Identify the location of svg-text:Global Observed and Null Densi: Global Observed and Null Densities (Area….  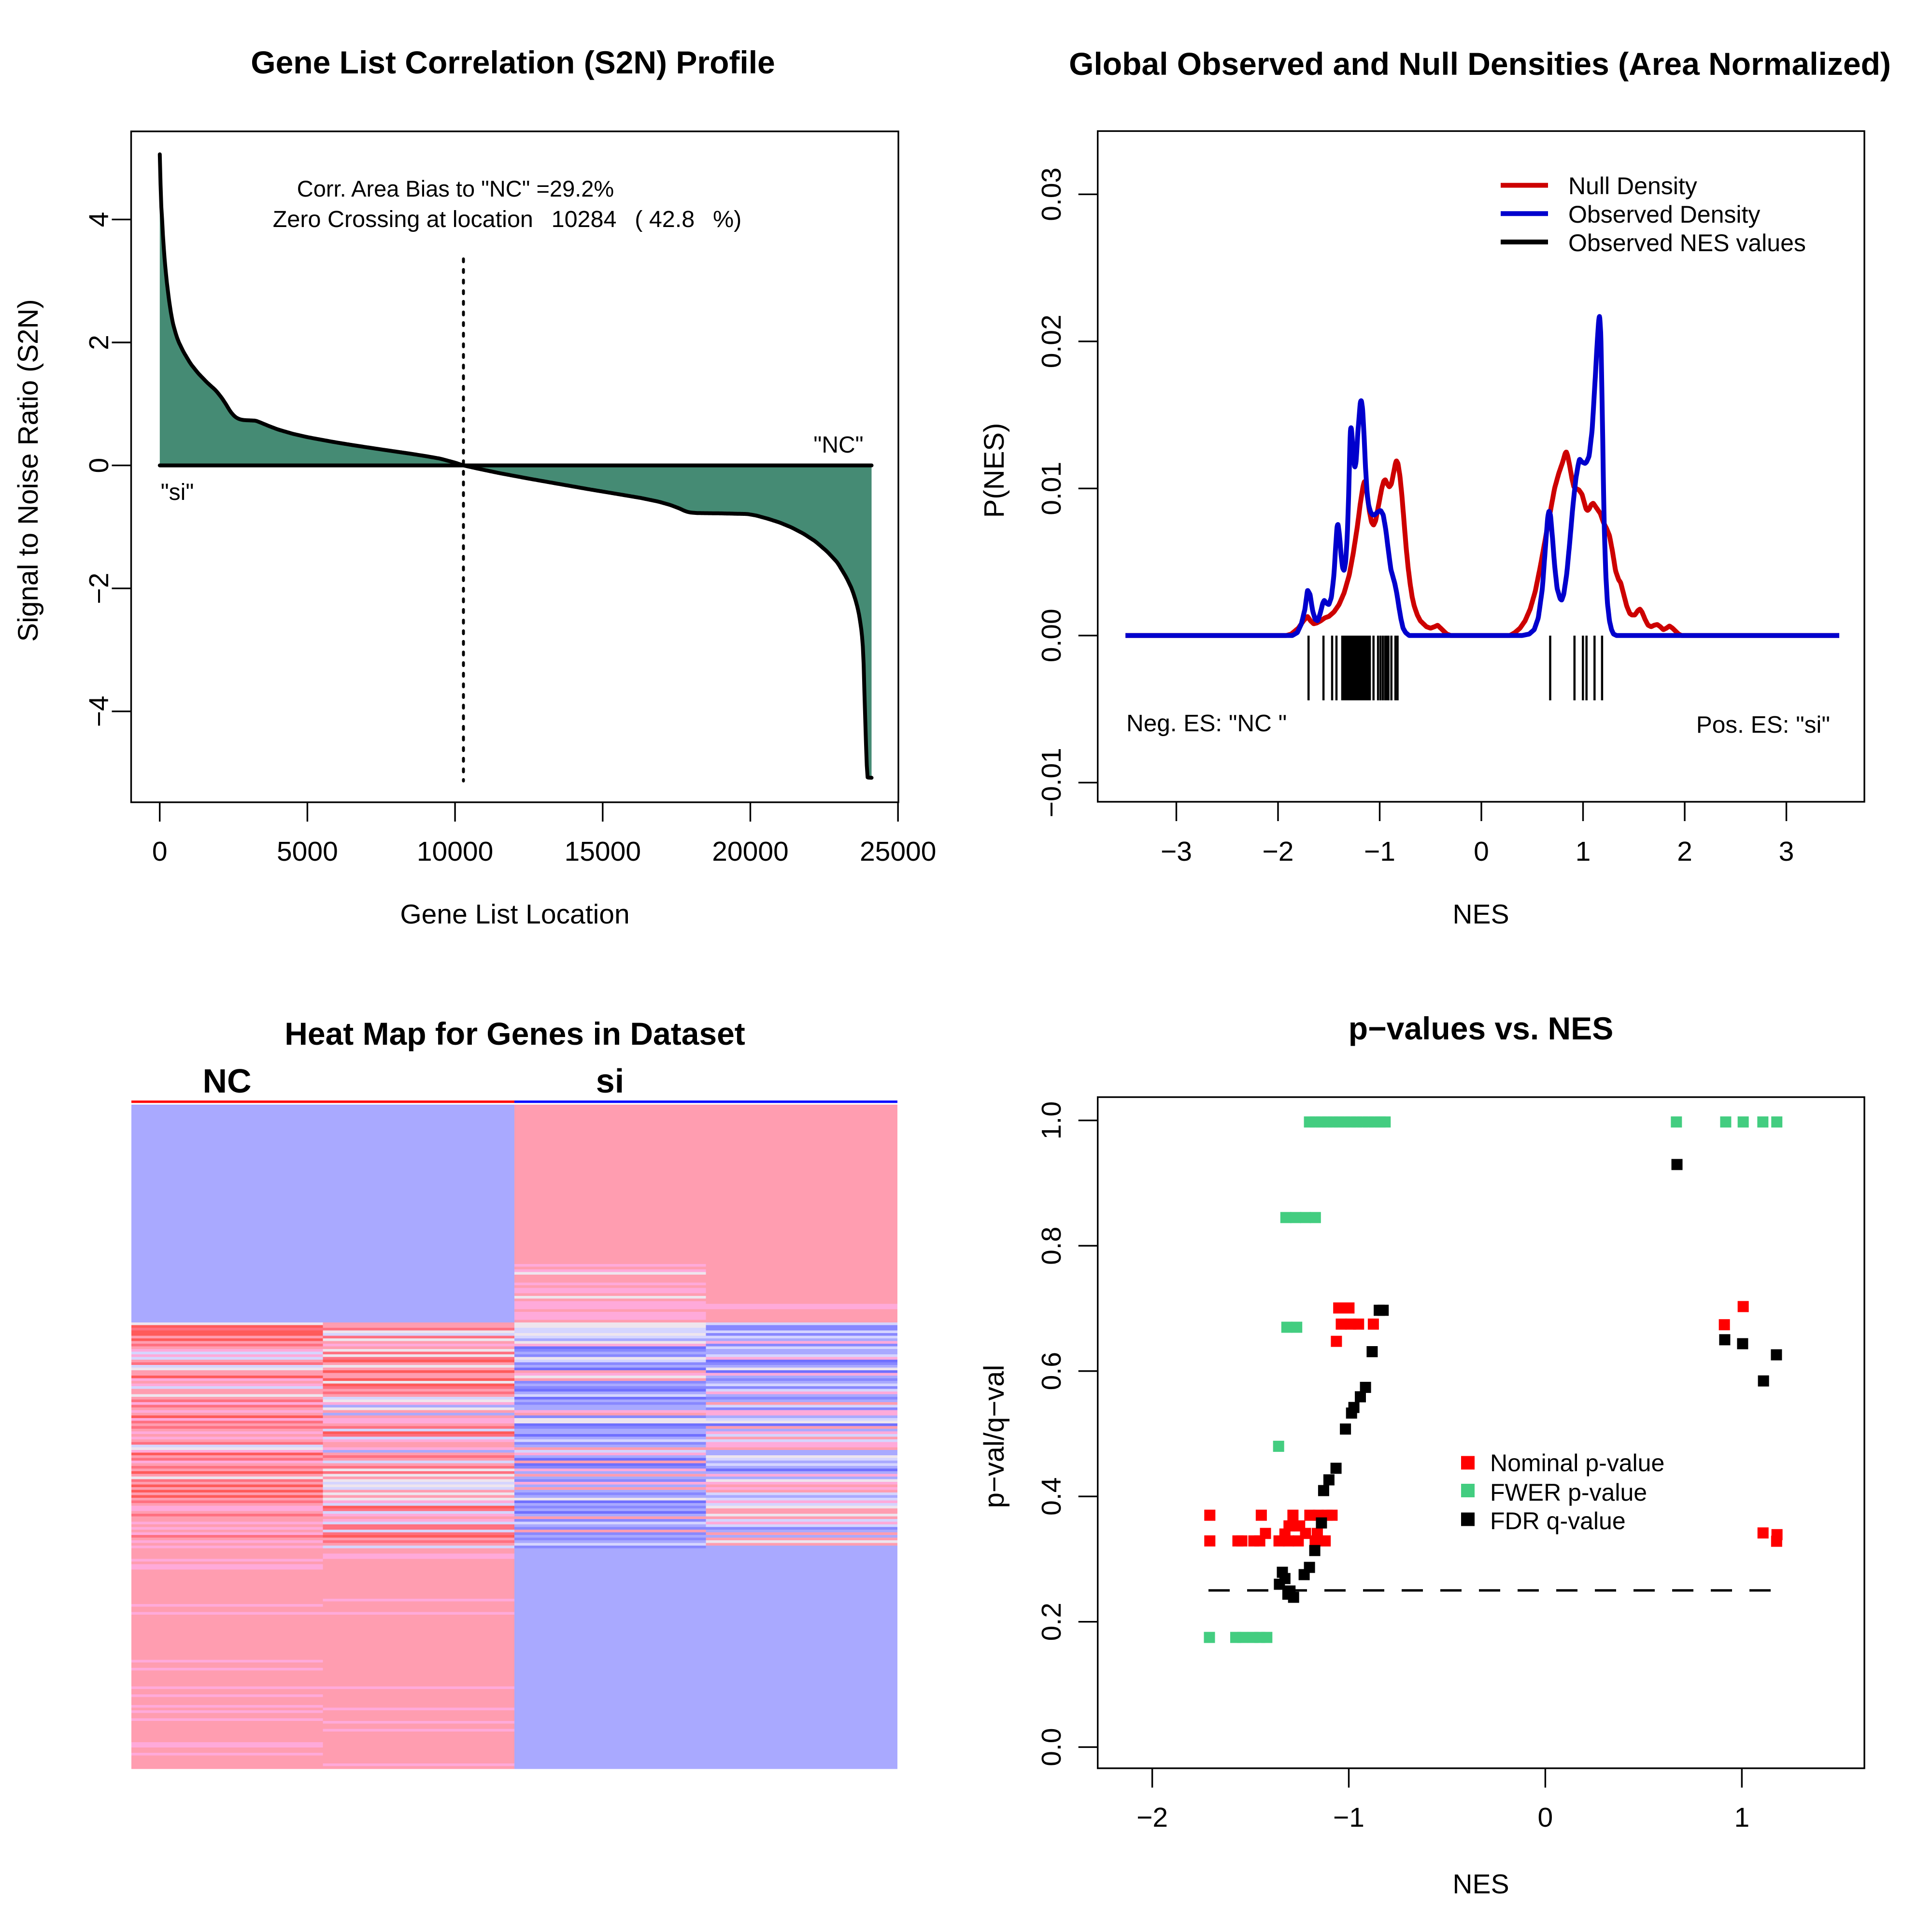
(1480, 64).